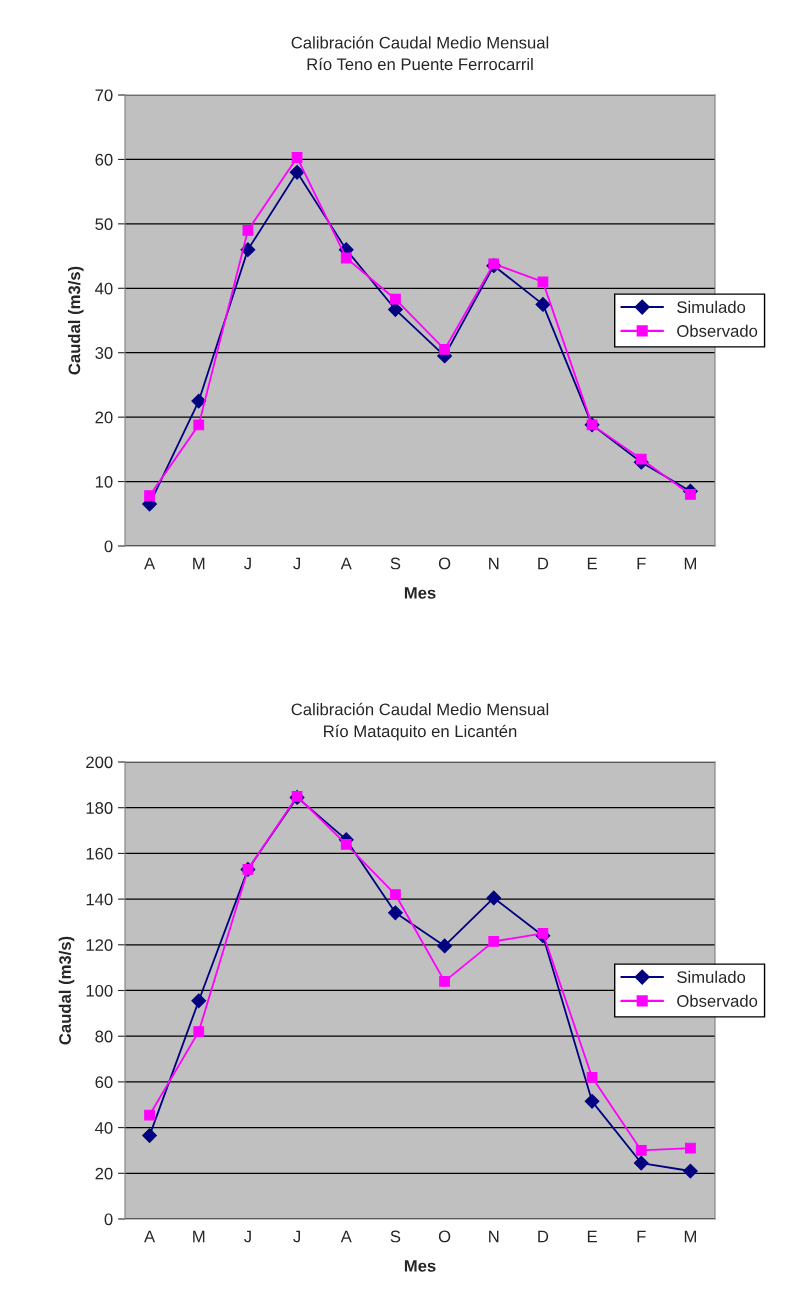 This screenshot has height=1310, width=809. I want to click on y-tick-label: 30, so click(104, 353).